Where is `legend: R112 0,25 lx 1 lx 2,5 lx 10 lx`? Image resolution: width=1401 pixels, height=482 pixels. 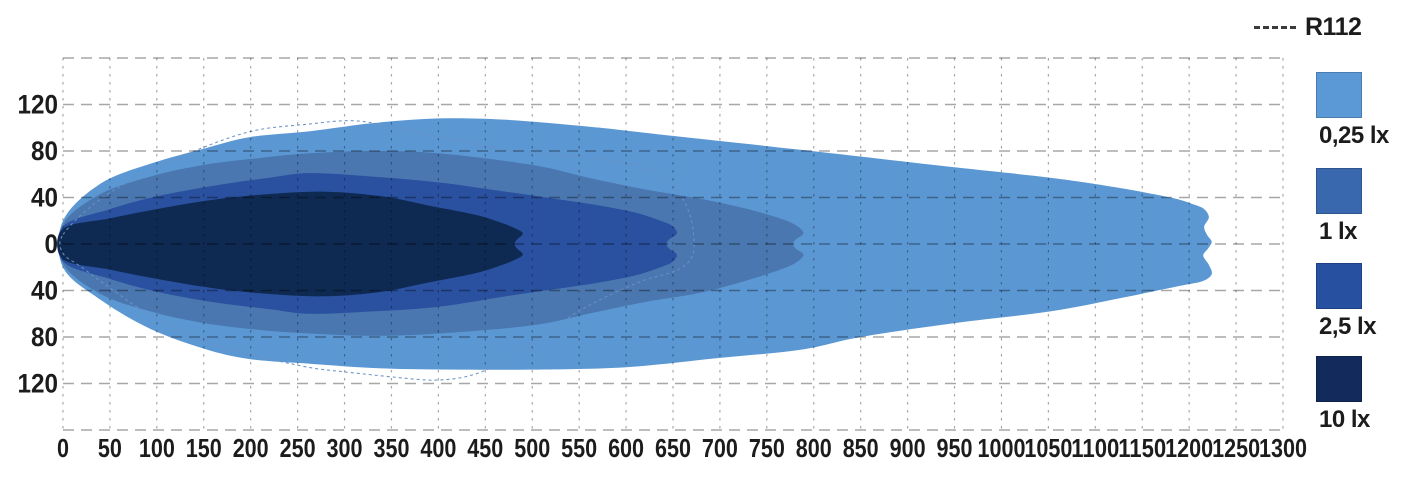
legend: R112 0,25 lx 1 lx 2,5 lx 10 lx is located at coordinates (1327, 241).